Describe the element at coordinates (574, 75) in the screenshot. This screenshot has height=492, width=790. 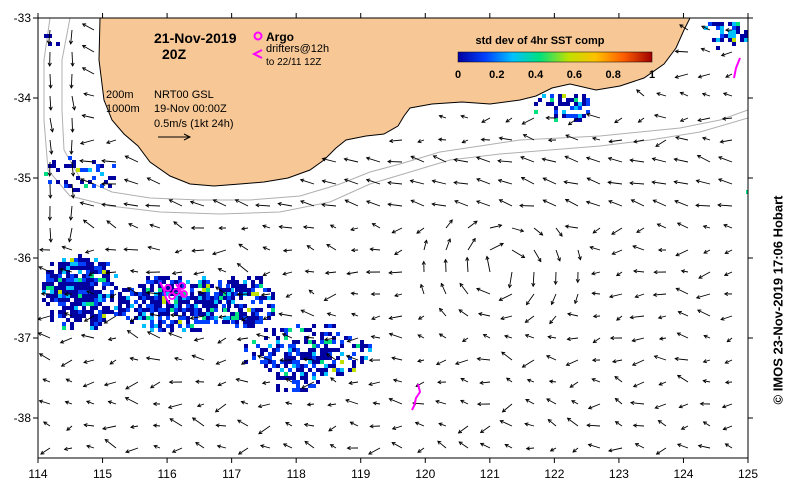
I see `colorbar-tick-label: 0.6` at that location.